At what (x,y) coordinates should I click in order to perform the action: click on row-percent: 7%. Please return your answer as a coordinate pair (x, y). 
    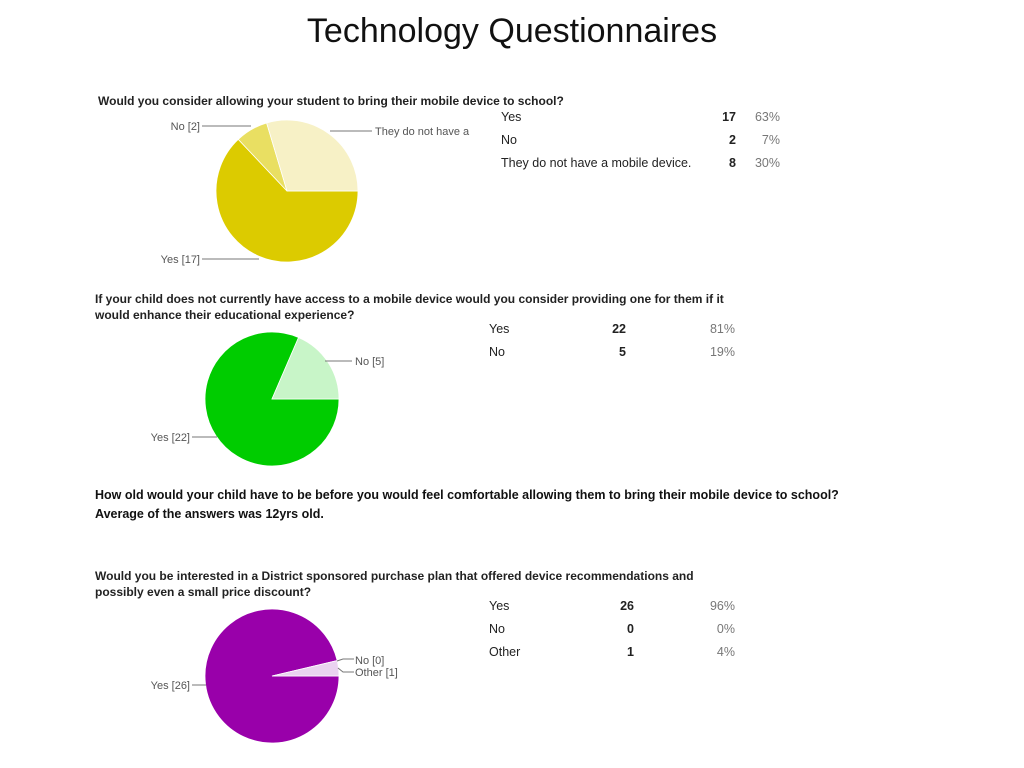
    Looking at the image, I should click on (770, 139).